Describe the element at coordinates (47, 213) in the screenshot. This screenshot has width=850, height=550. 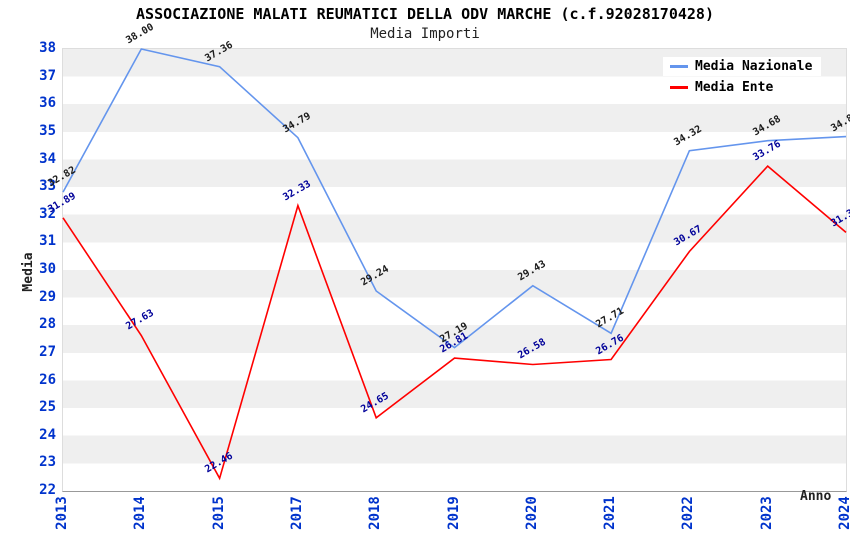
I see `y-tick-label: 32` at that location.